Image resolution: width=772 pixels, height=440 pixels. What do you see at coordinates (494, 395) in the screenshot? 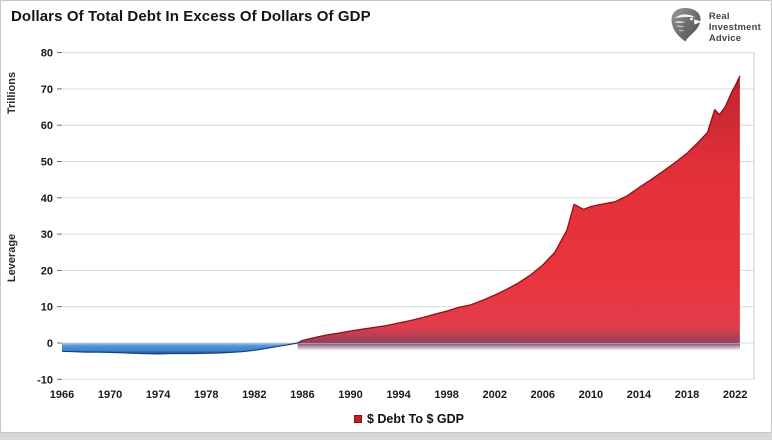
I see `x-tick-label: 2002` at bounding box center [494, 395].